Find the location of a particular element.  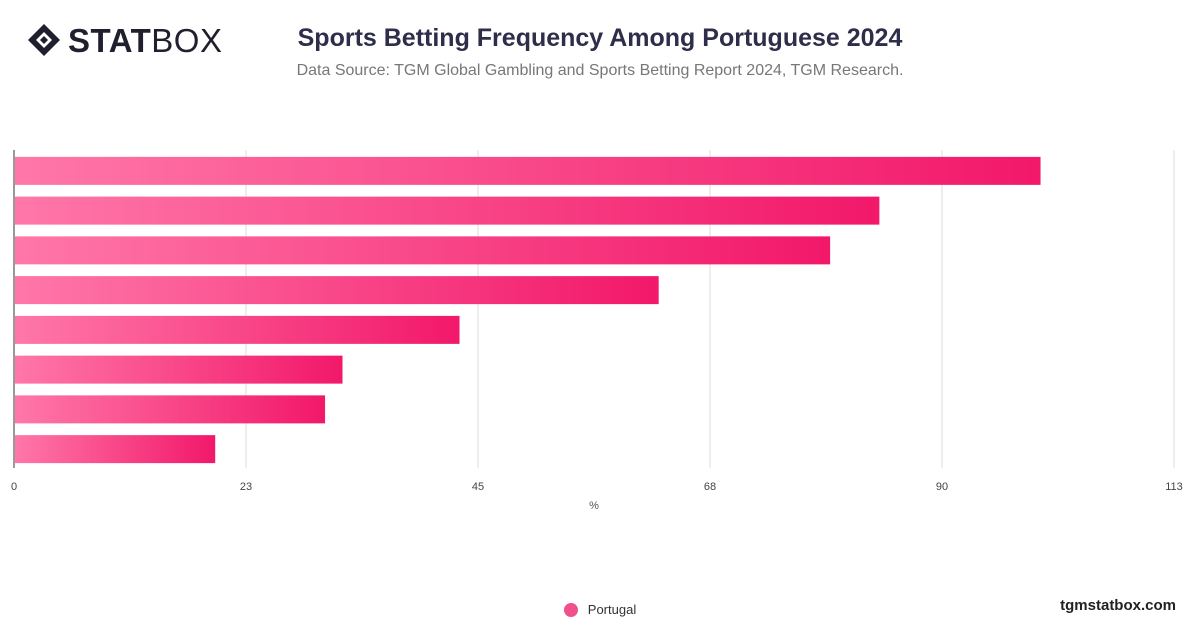

site-url: tgmstatbox.com is located at coordinates (1118, 605).